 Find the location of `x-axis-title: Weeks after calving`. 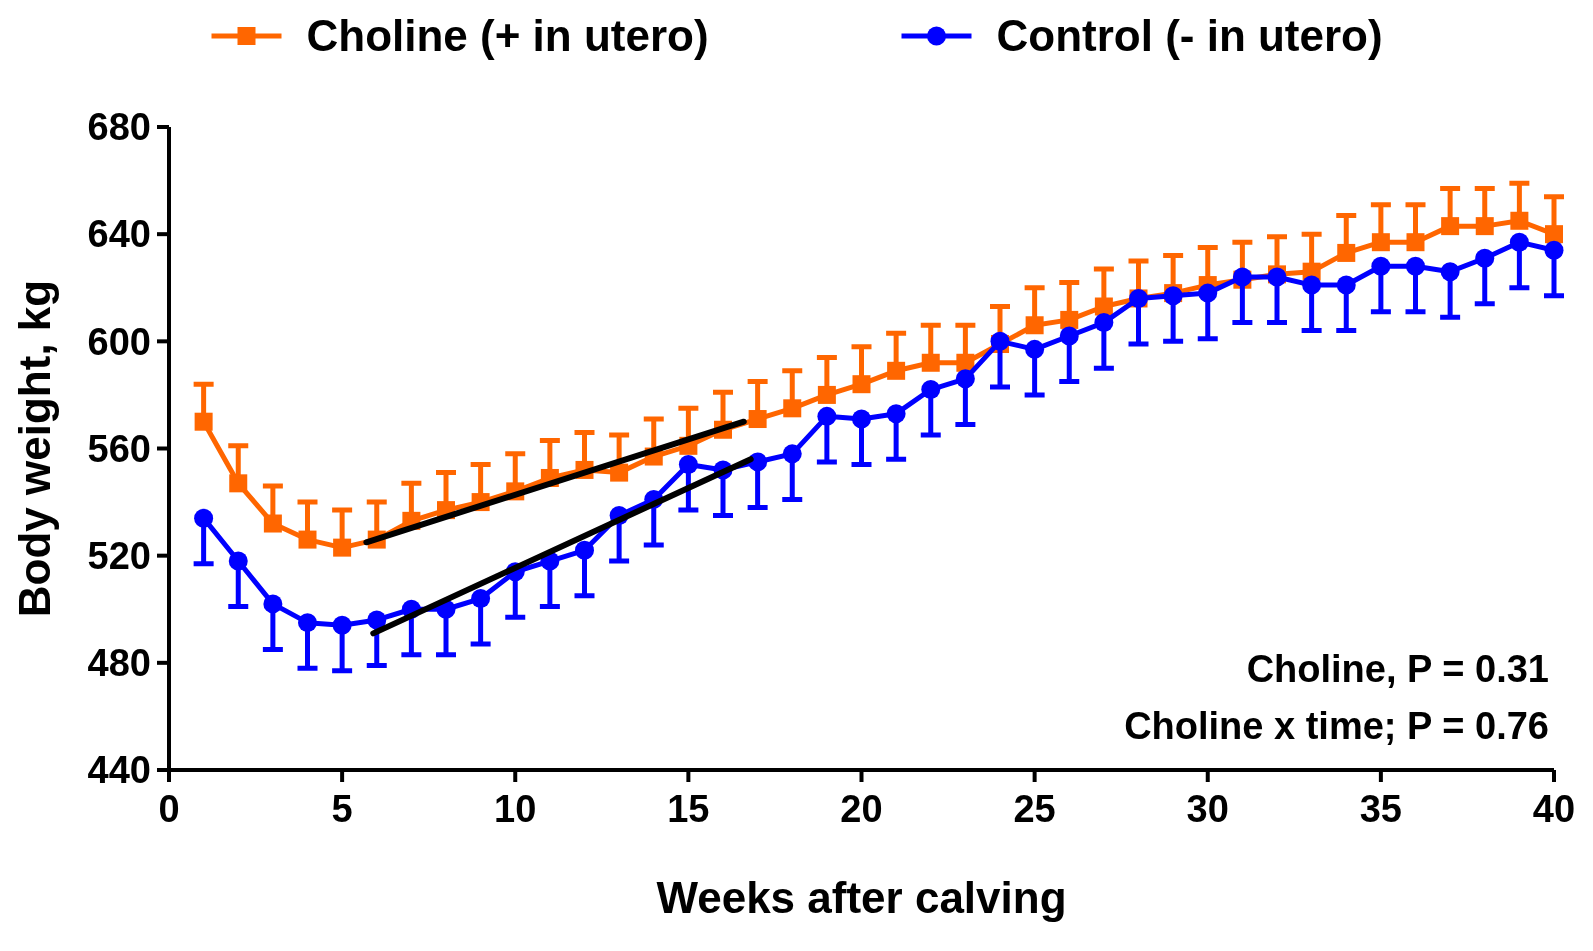

x-axis-title: Weeks after calving is located at coordinates (861, 897).